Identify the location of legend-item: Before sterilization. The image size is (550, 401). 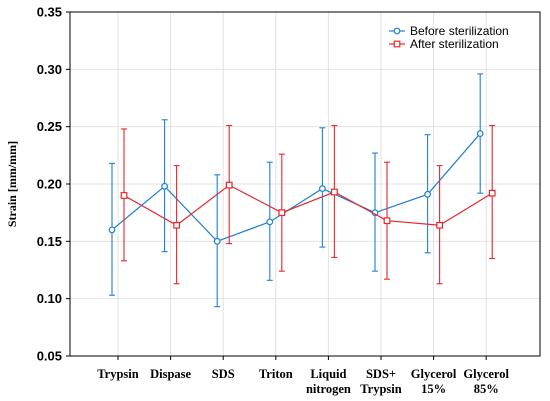
(449, 31).